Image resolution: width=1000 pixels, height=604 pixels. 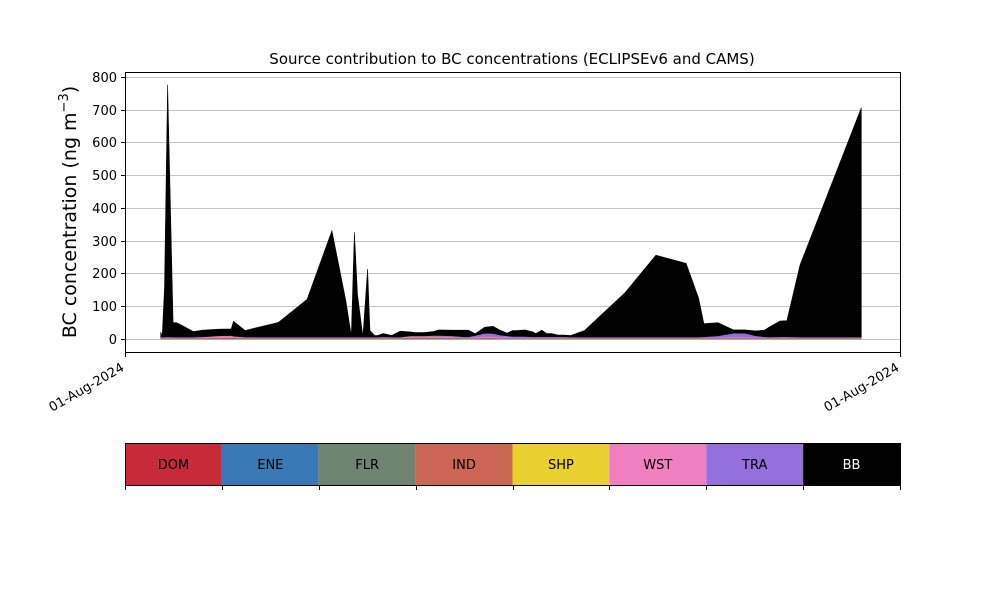 I want to click on y-axis-label-main: BC concentration (ng m, so click(x=70, y=225).